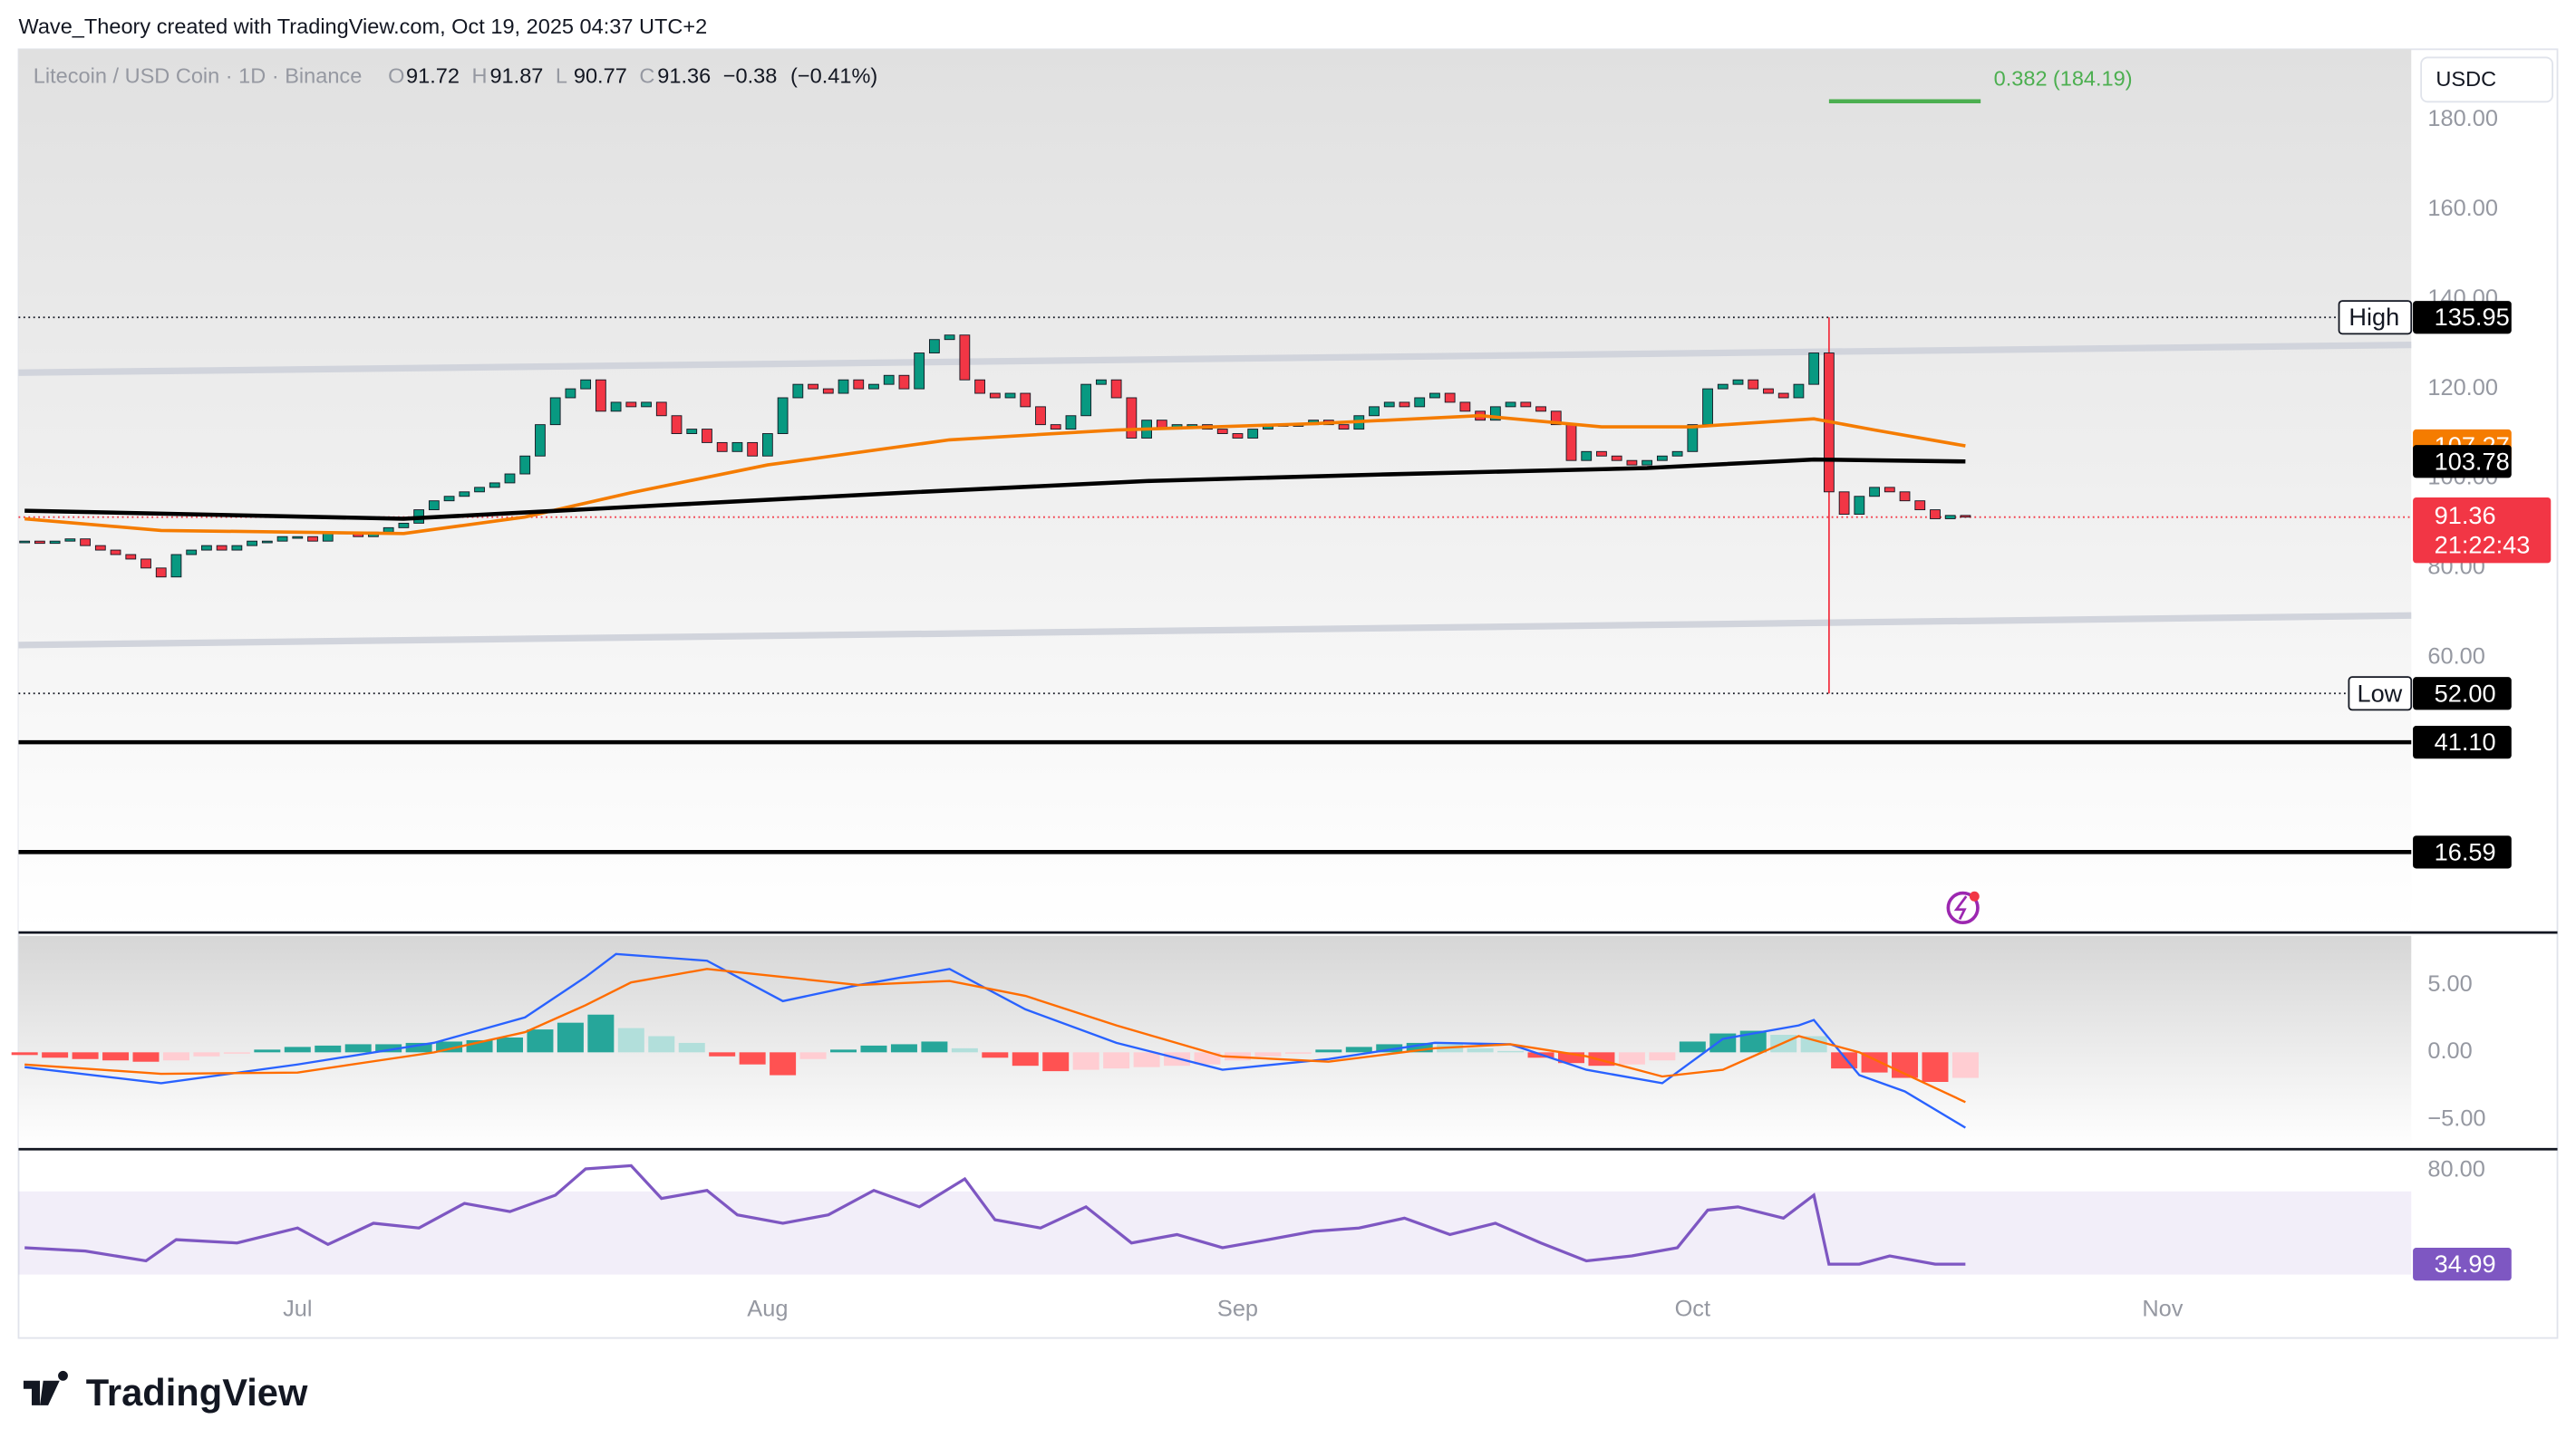 This screenshot has width=2576, height=1448. I want to click on alert-bolt, so click(1960, 908).